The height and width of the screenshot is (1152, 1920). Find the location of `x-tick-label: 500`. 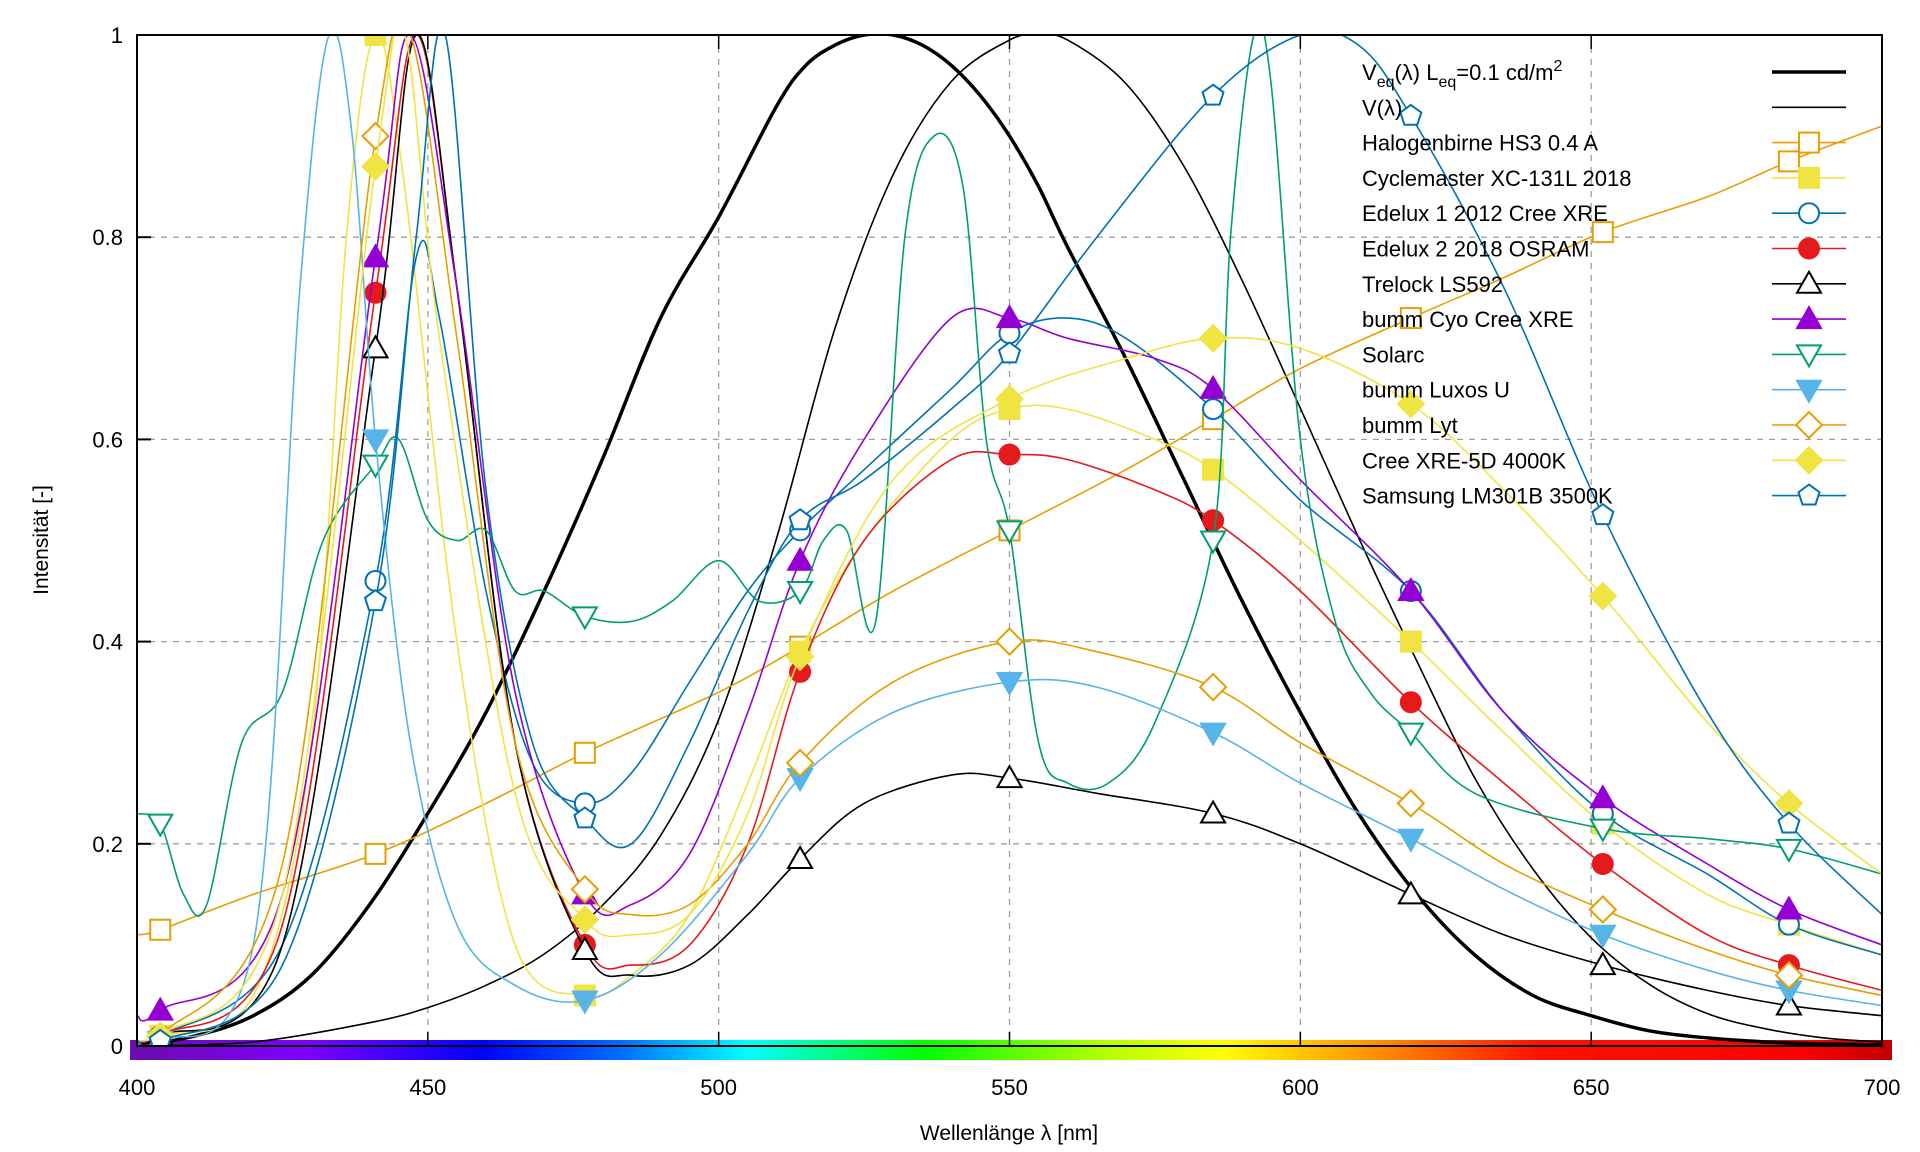

x-tick-label: 500 is located at coordinates (718, 1087).